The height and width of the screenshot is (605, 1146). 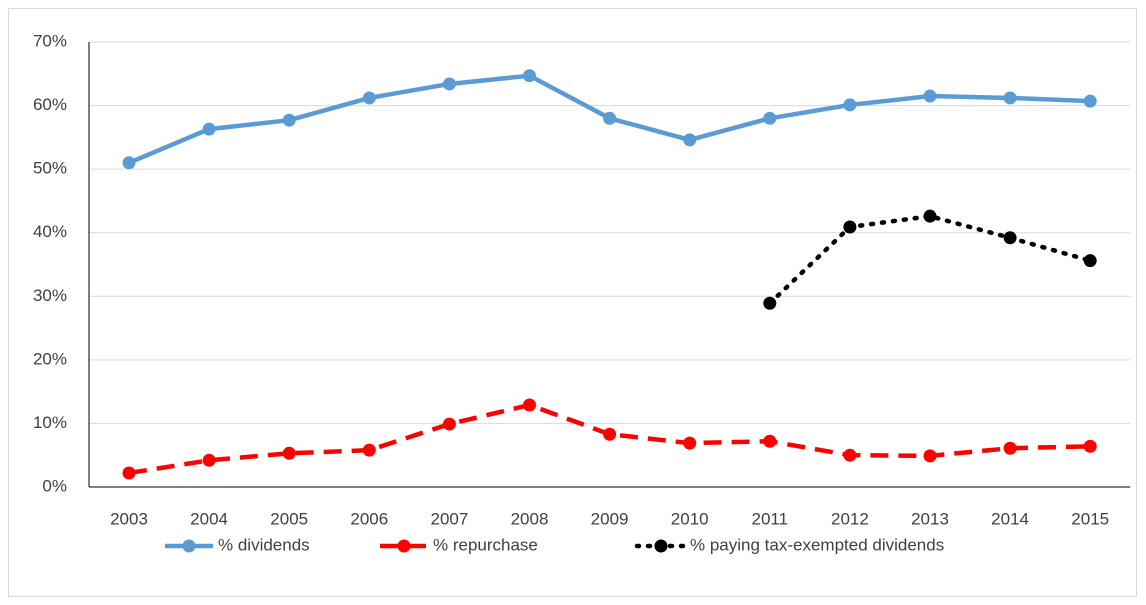 What do you see at coordinates (369, 518) in the screenshot?
I see `x-tick-label: 2006` at bounding box center [369, 518].